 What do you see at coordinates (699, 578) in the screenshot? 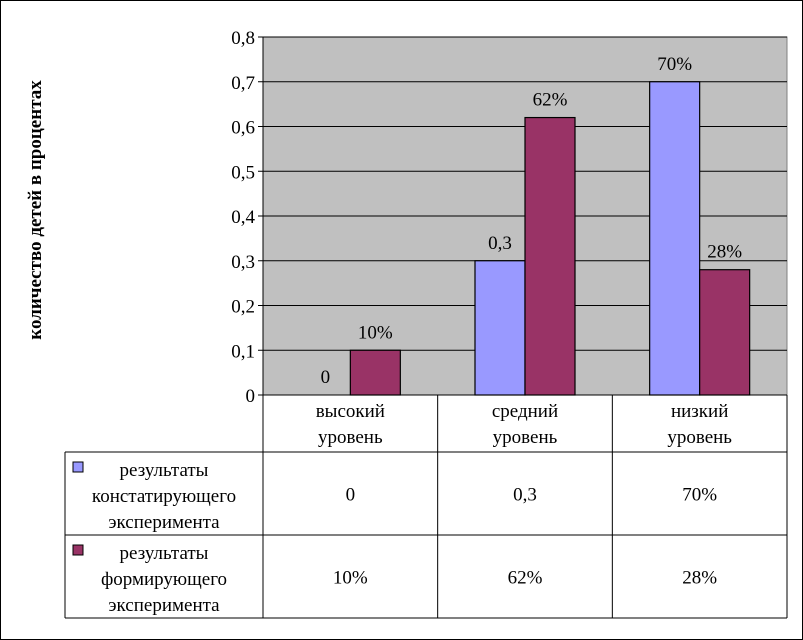
I see `table-cell: 28%` at bounding box center [699, 578].